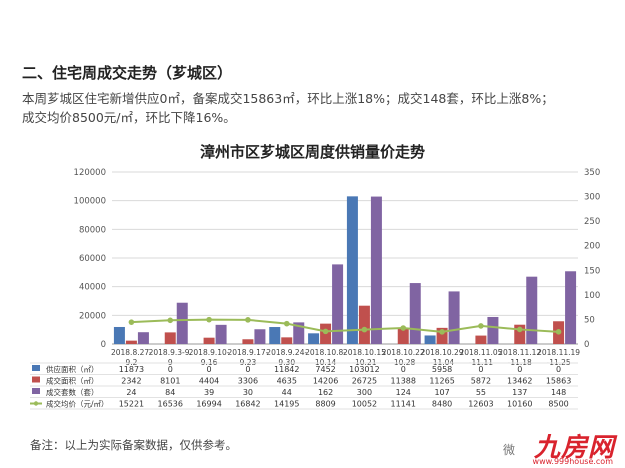 The image size is (625, 468). Describe the element at coordinates (364, 392) in the screenshot. I see `table-cell: 300` at that location.